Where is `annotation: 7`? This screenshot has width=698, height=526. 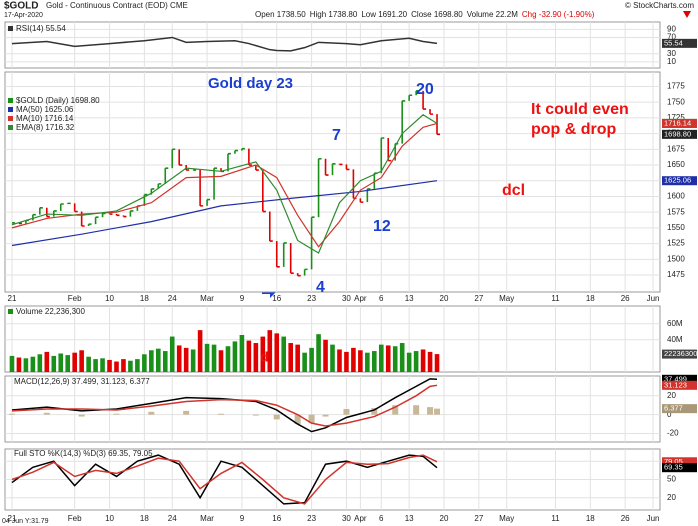 annotation: 7 is located at coordinates (336, 135).